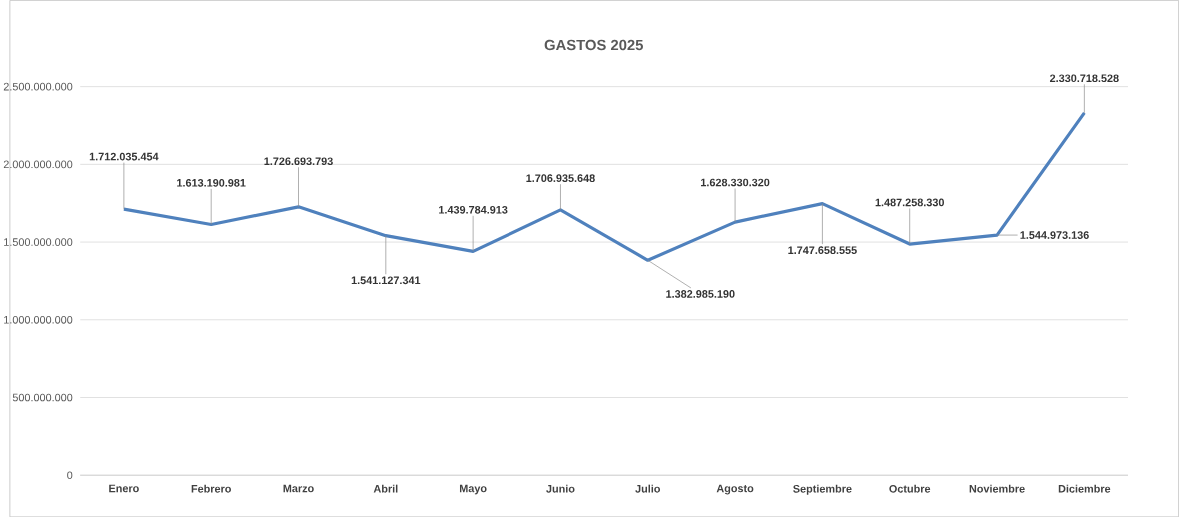 This screenshot has width=1179, height=517. Describe the element at coordinates (1054, 235) in the screenshot. I see `data-label: 1.544.973.136` at that location.